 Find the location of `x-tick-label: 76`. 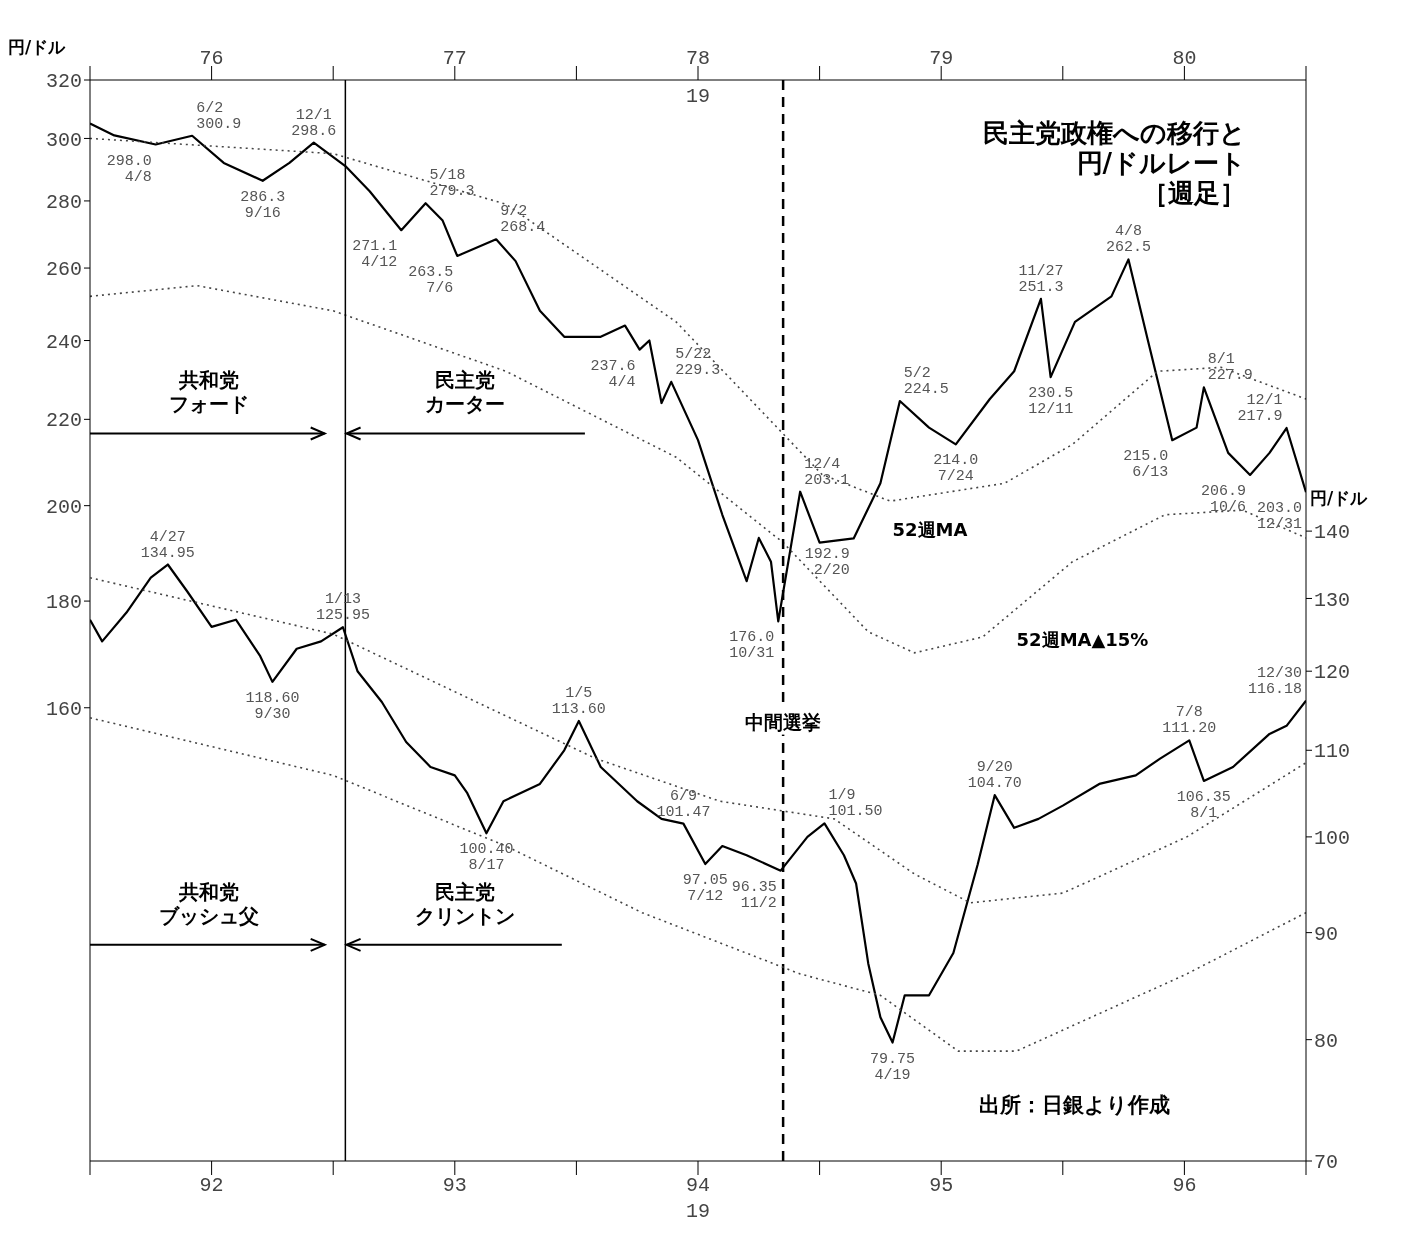

x-tick-label: 76 is located at coordinates (211, 58).